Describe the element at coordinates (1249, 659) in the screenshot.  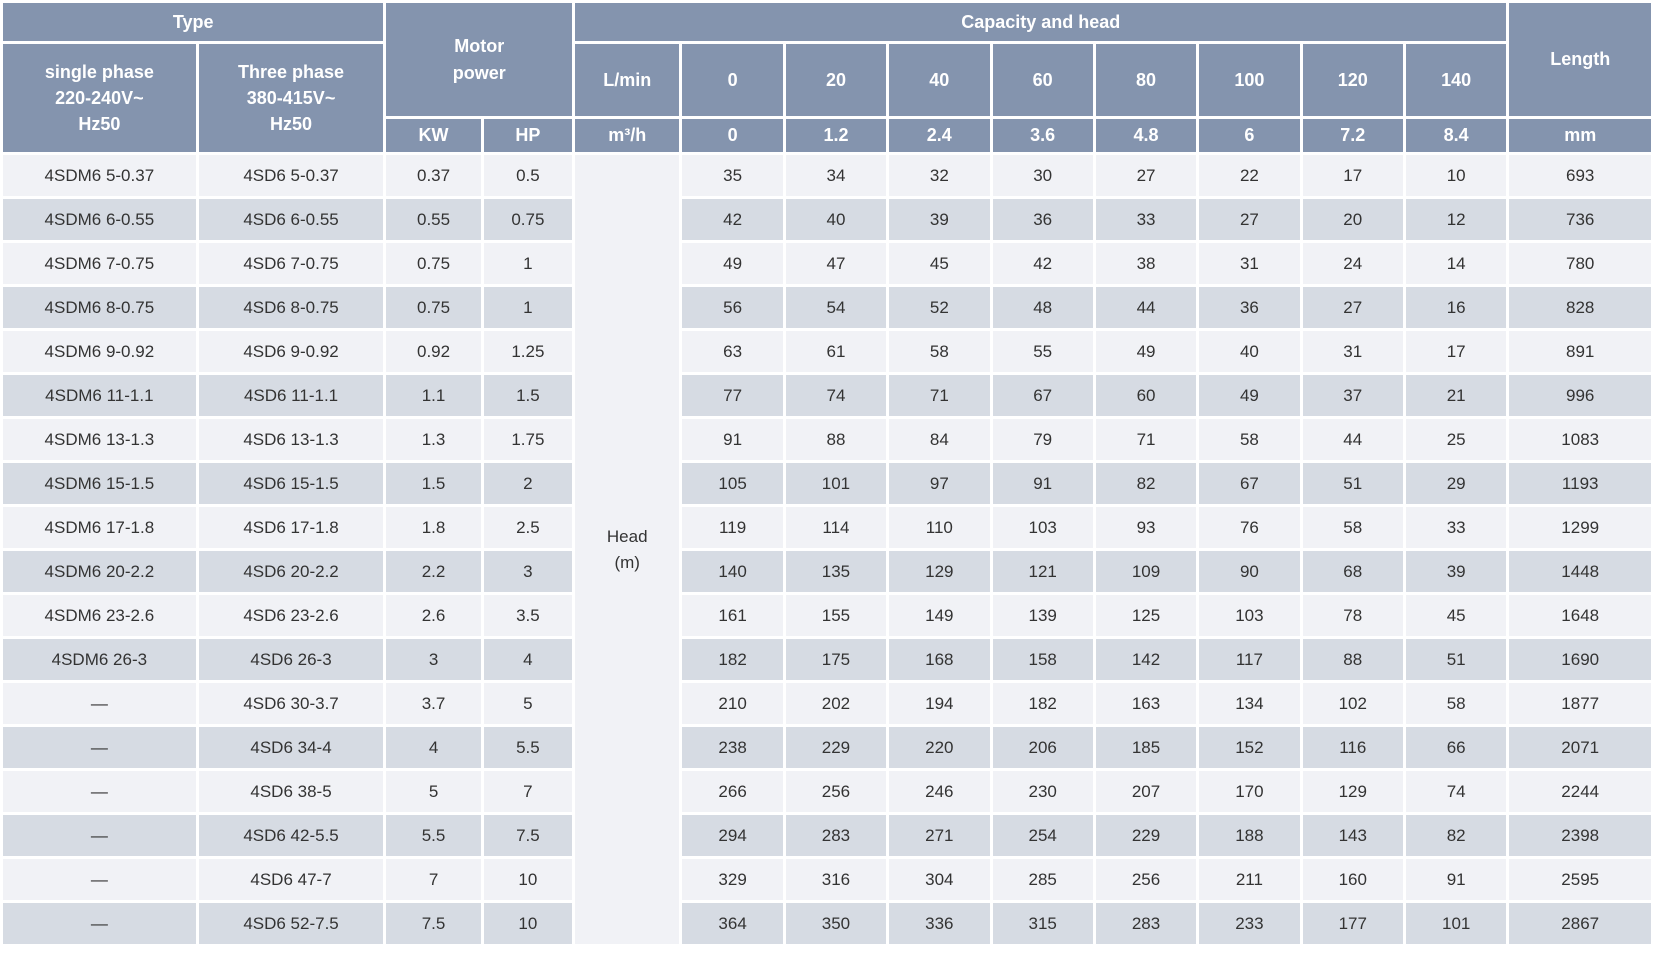
I see `head-value-cell: 117` at that location.